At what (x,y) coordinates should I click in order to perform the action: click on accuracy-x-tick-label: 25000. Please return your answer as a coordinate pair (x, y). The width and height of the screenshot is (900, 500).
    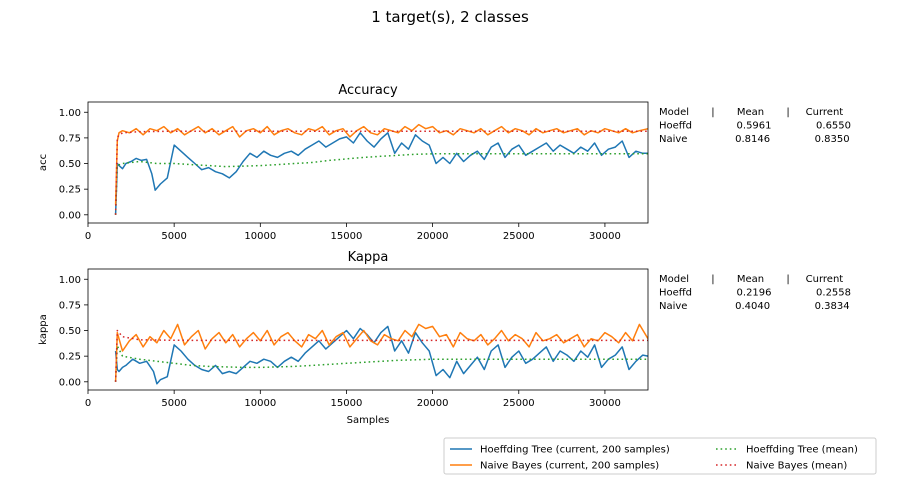
    Looking at the image, I should click on (519, 236).